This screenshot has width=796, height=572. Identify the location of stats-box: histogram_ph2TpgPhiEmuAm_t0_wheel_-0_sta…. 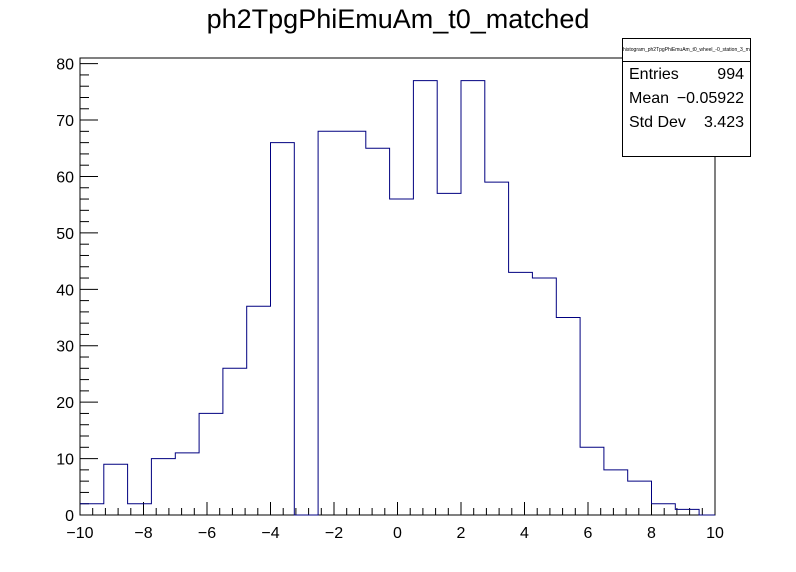
(686, 97).